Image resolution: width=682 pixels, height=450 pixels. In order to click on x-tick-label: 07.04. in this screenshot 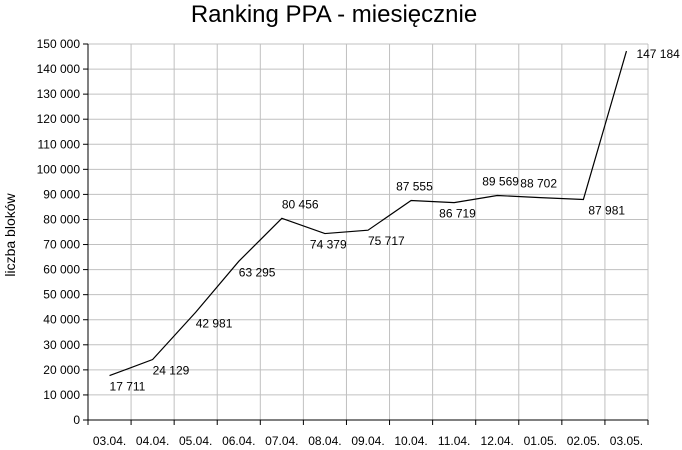, I will do `click(281, 441)`.